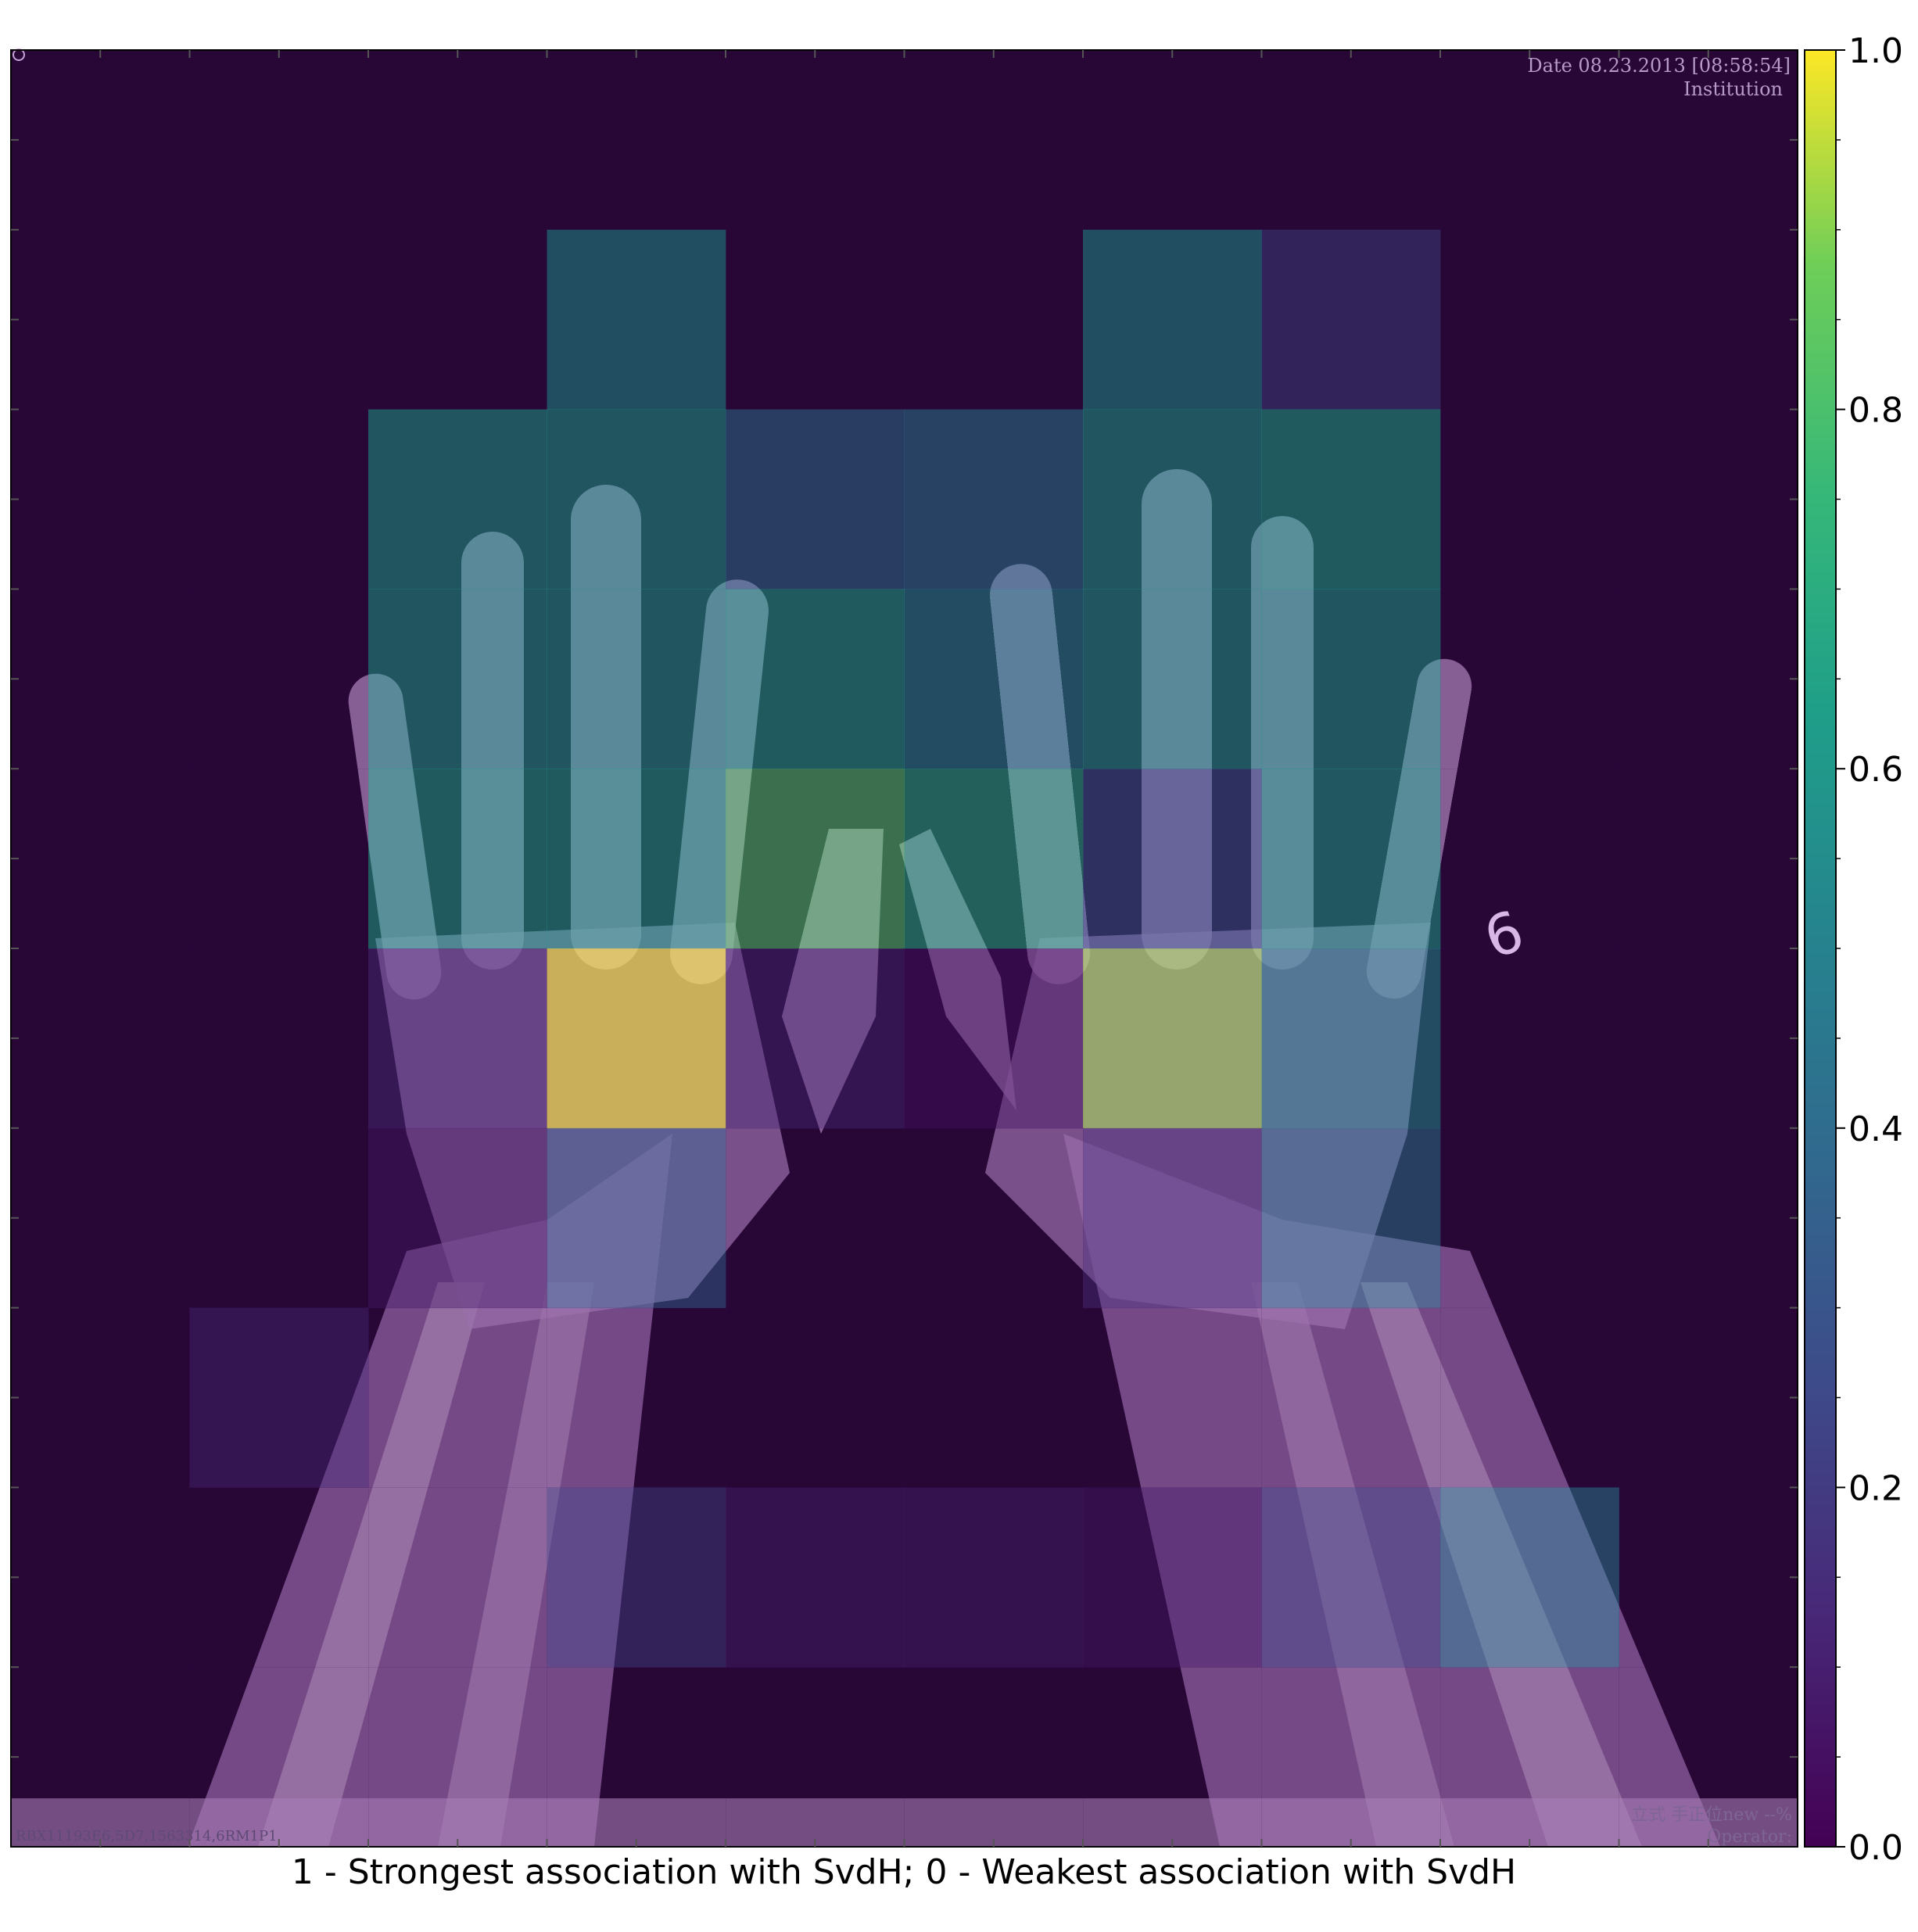  I want to click on heatmap-cell-r5-c2, so click(457, 1038).